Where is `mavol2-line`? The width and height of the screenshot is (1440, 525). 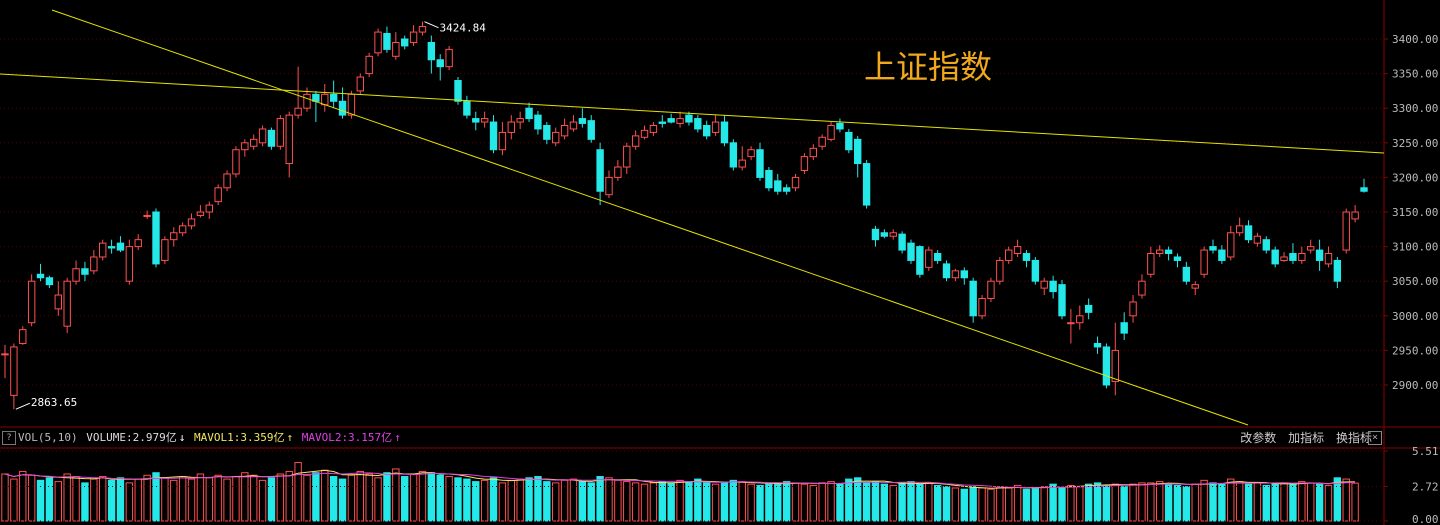 mavol2-line is located at coordinates (680, 480).